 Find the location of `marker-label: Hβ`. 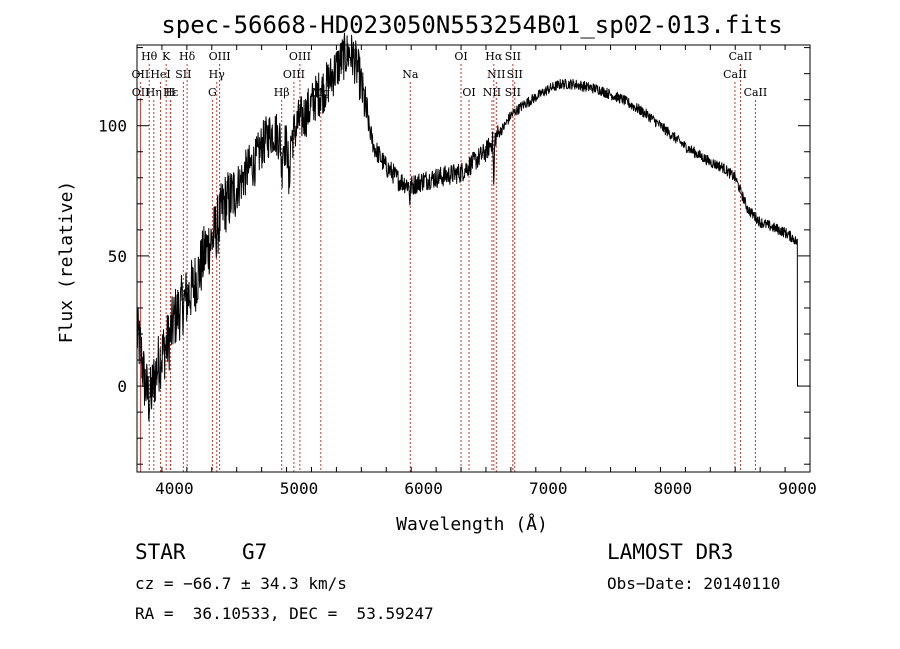

marker-label: Hβ is located at coordinates (282, 92).